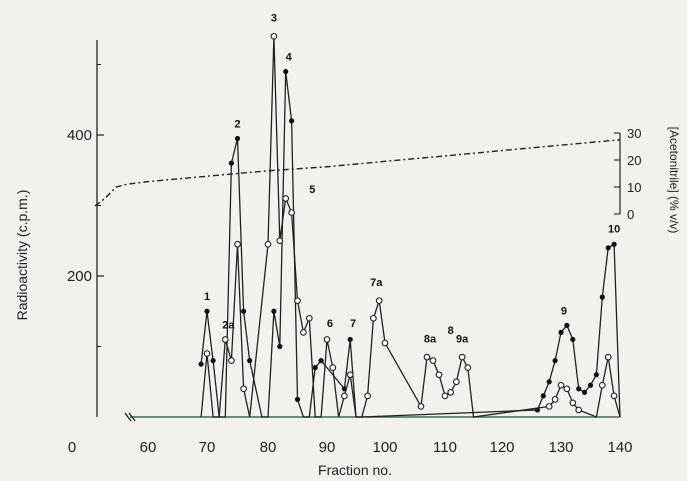 The height and width of the screenshot is (481, 687). Describe the element at coordinates (634, 160) in the screenshot. I see `y2-tick-label: 20` at that location.